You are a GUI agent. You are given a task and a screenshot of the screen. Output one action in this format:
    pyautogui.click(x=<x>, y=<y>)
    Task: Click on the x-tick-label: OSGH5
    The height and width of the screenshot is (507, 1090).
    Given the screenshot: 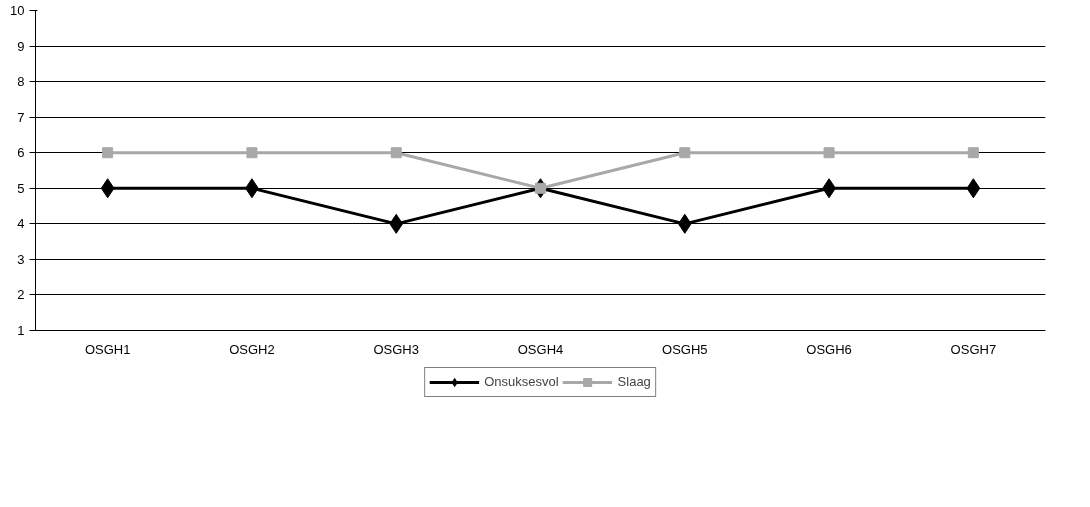 What is the action you would take?
    pyautogui.click(x=685, y=349)
    